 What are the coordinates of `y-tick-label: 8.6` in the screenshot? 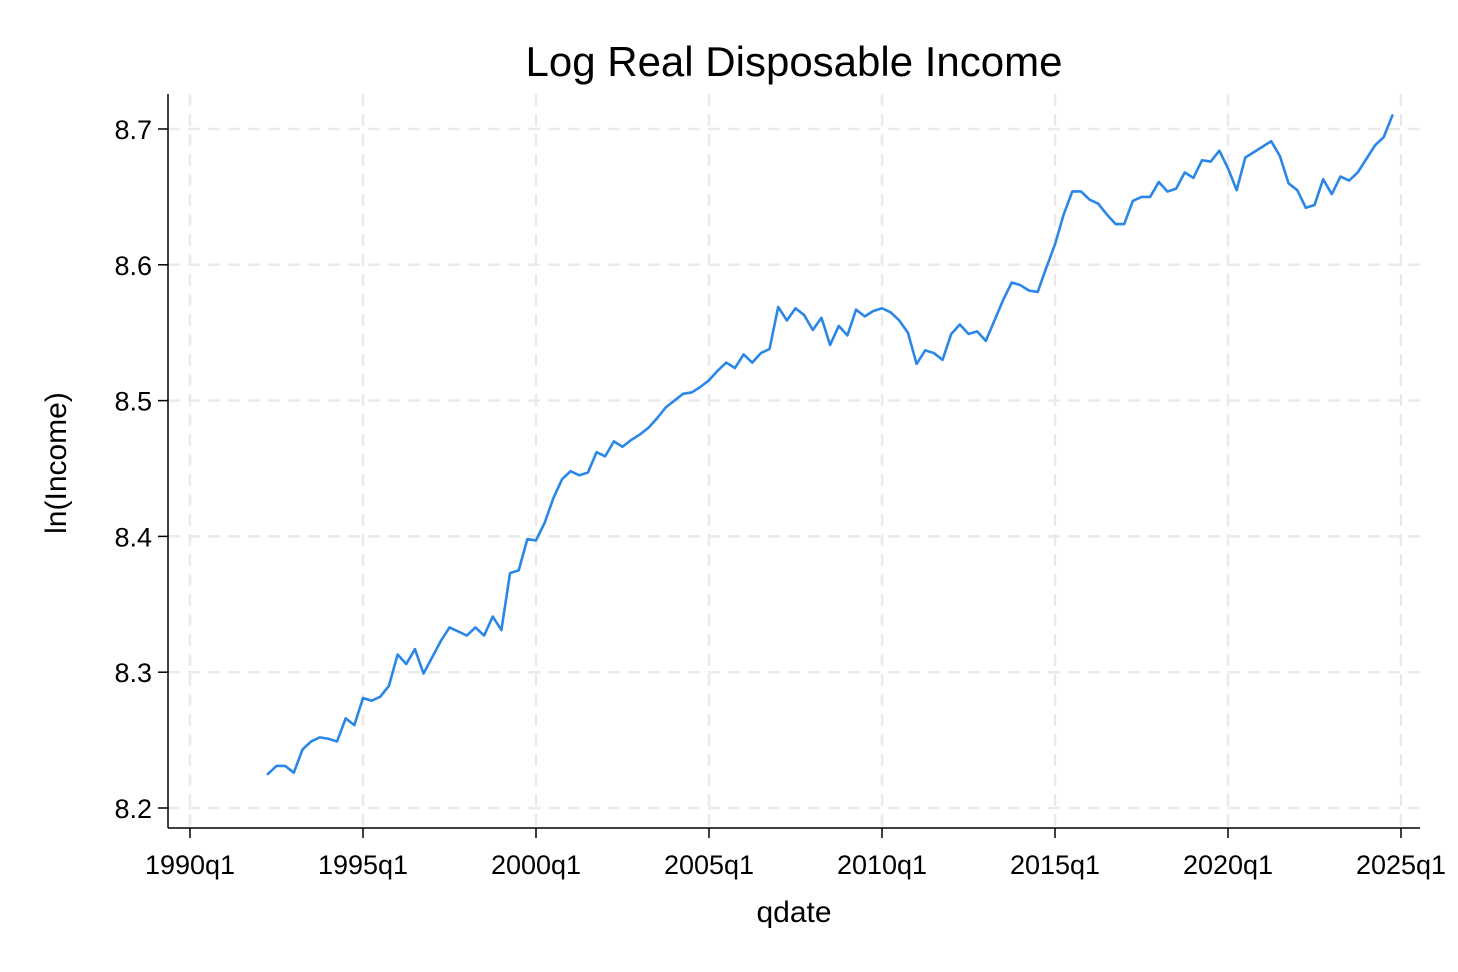 It's located at (133, 266).